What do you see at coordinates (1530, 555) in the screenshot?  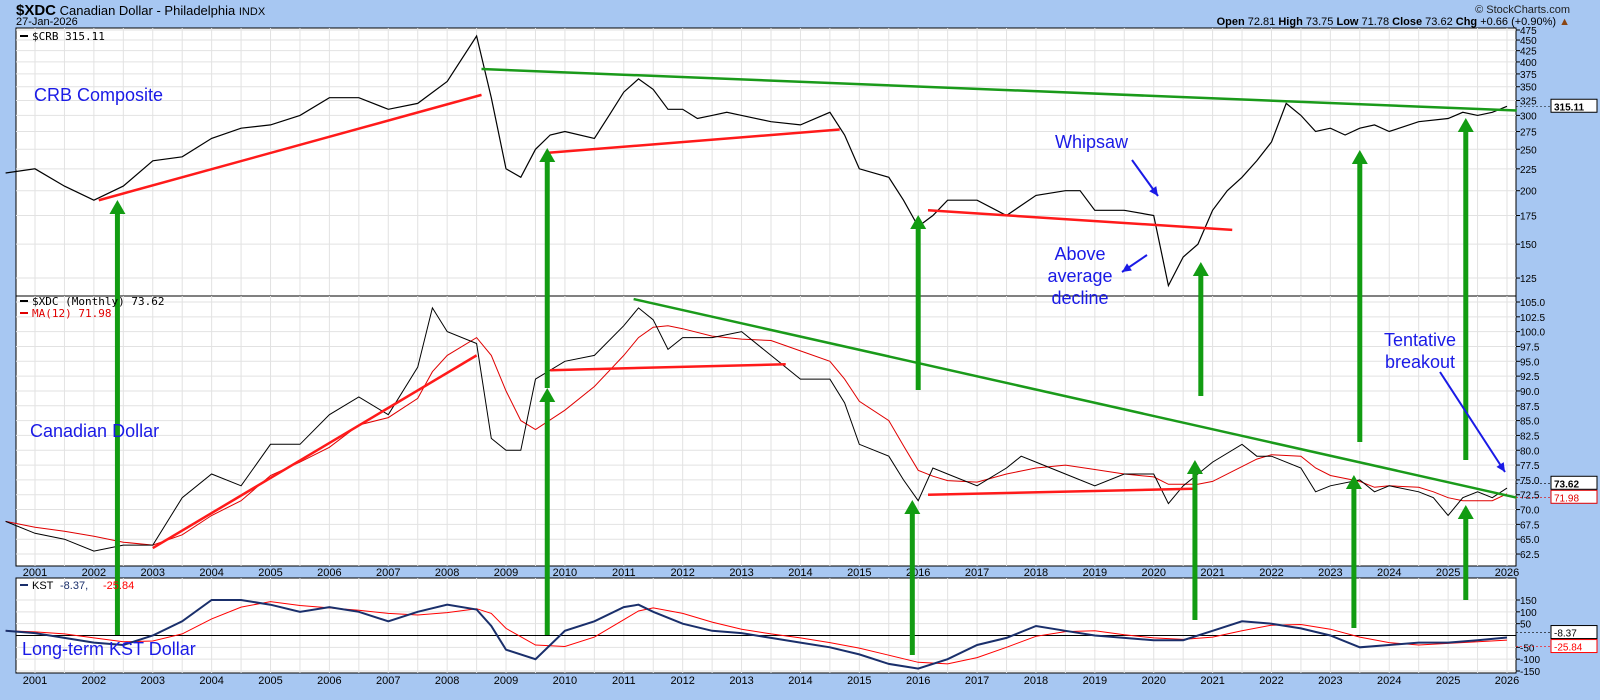 I see `y-tick-label: 62.5` at bounding box center [1530, 555].